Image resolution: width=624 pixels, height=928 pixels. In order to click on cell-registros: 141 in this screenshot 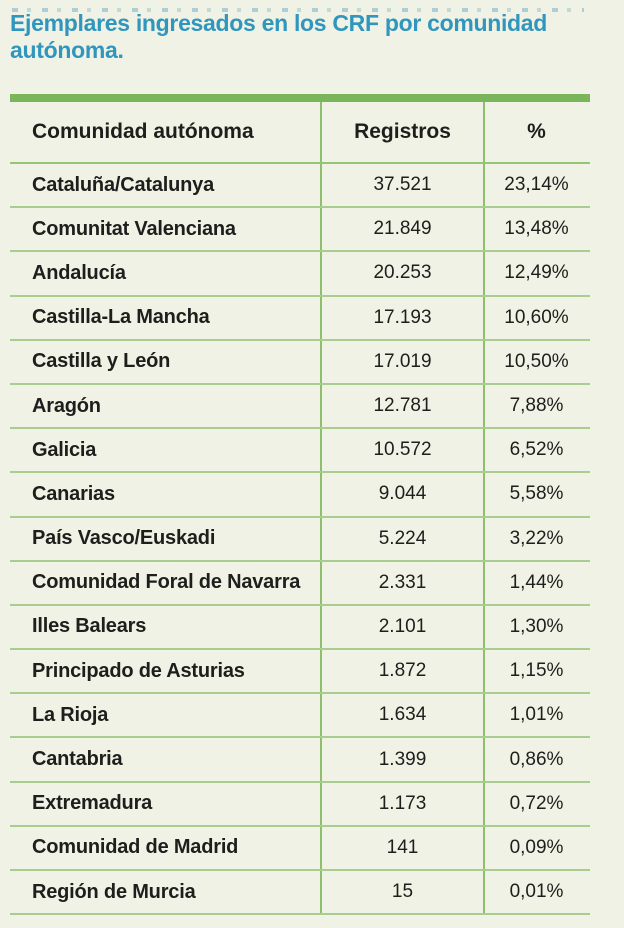, I will do `click(401, 847)`.